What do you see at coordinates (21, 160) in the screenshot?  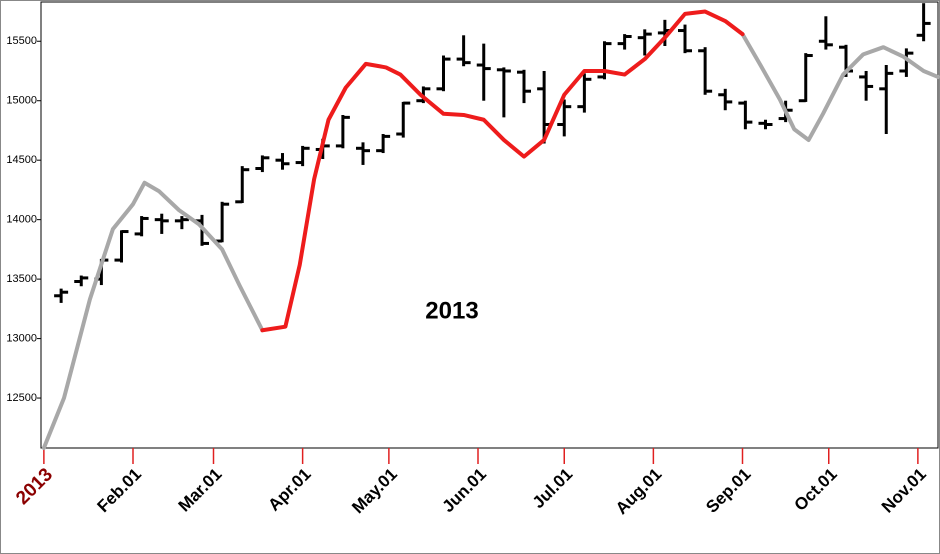 I see `y-tick-label: 14500` at bounding box center [21, 160].